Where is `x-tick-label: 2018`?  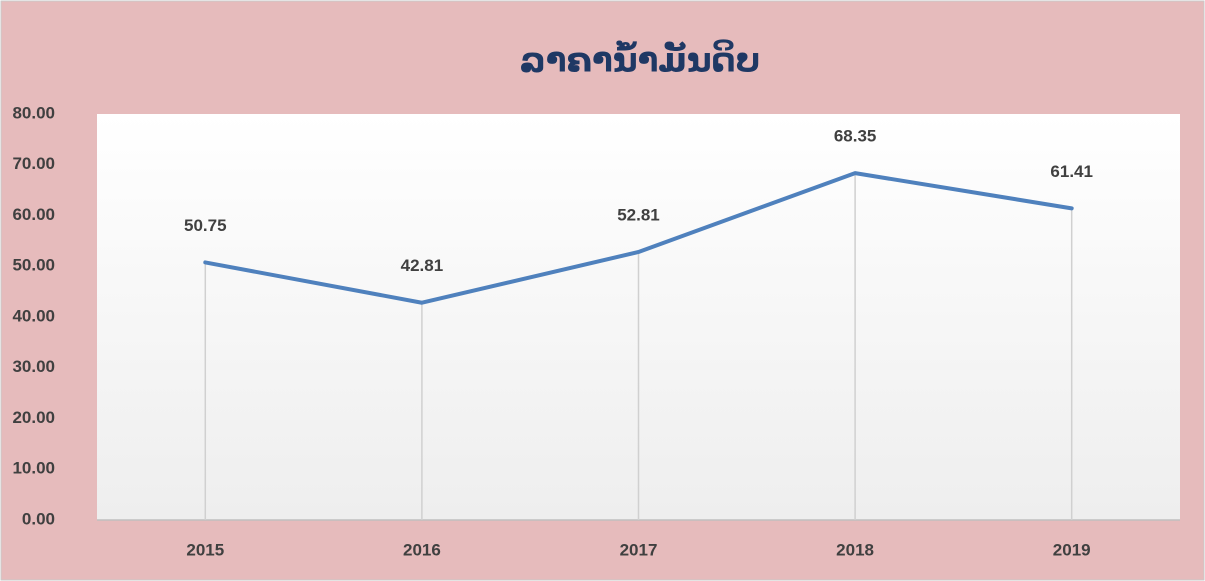 x-tick-label: 2018 is located at coordinates (855, 549).